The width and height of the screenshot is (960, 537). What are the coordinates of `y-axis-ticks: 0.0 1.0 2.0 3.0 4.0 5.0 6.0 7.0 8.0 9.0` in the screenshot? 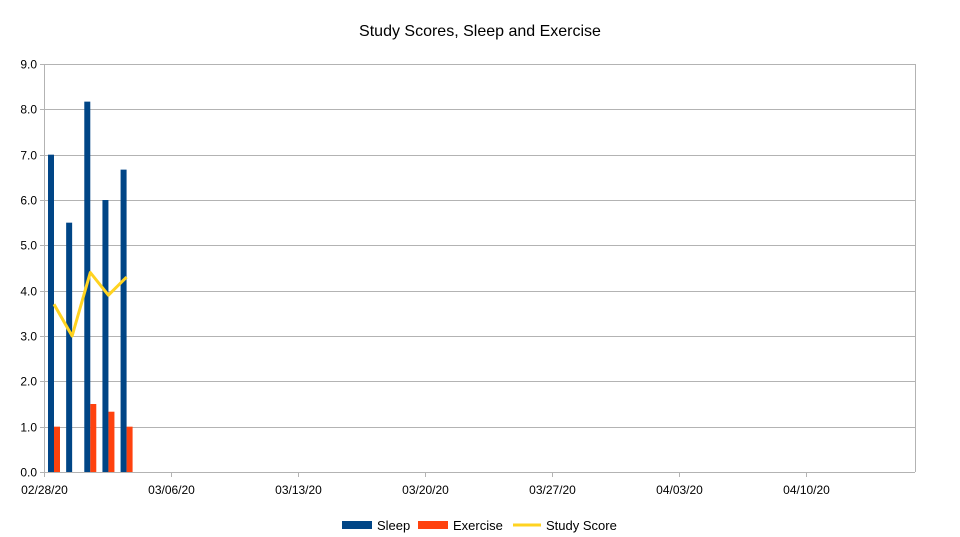 It's located at (28, 269).